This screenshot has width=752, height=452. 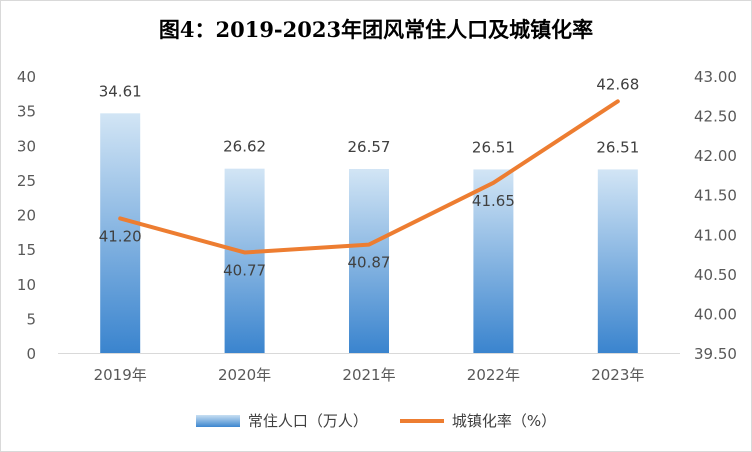 What do you see at coordinates (244, 270) in the screenshot?
I see `line-data-label: 40.77` at bounding box center [244, 270].